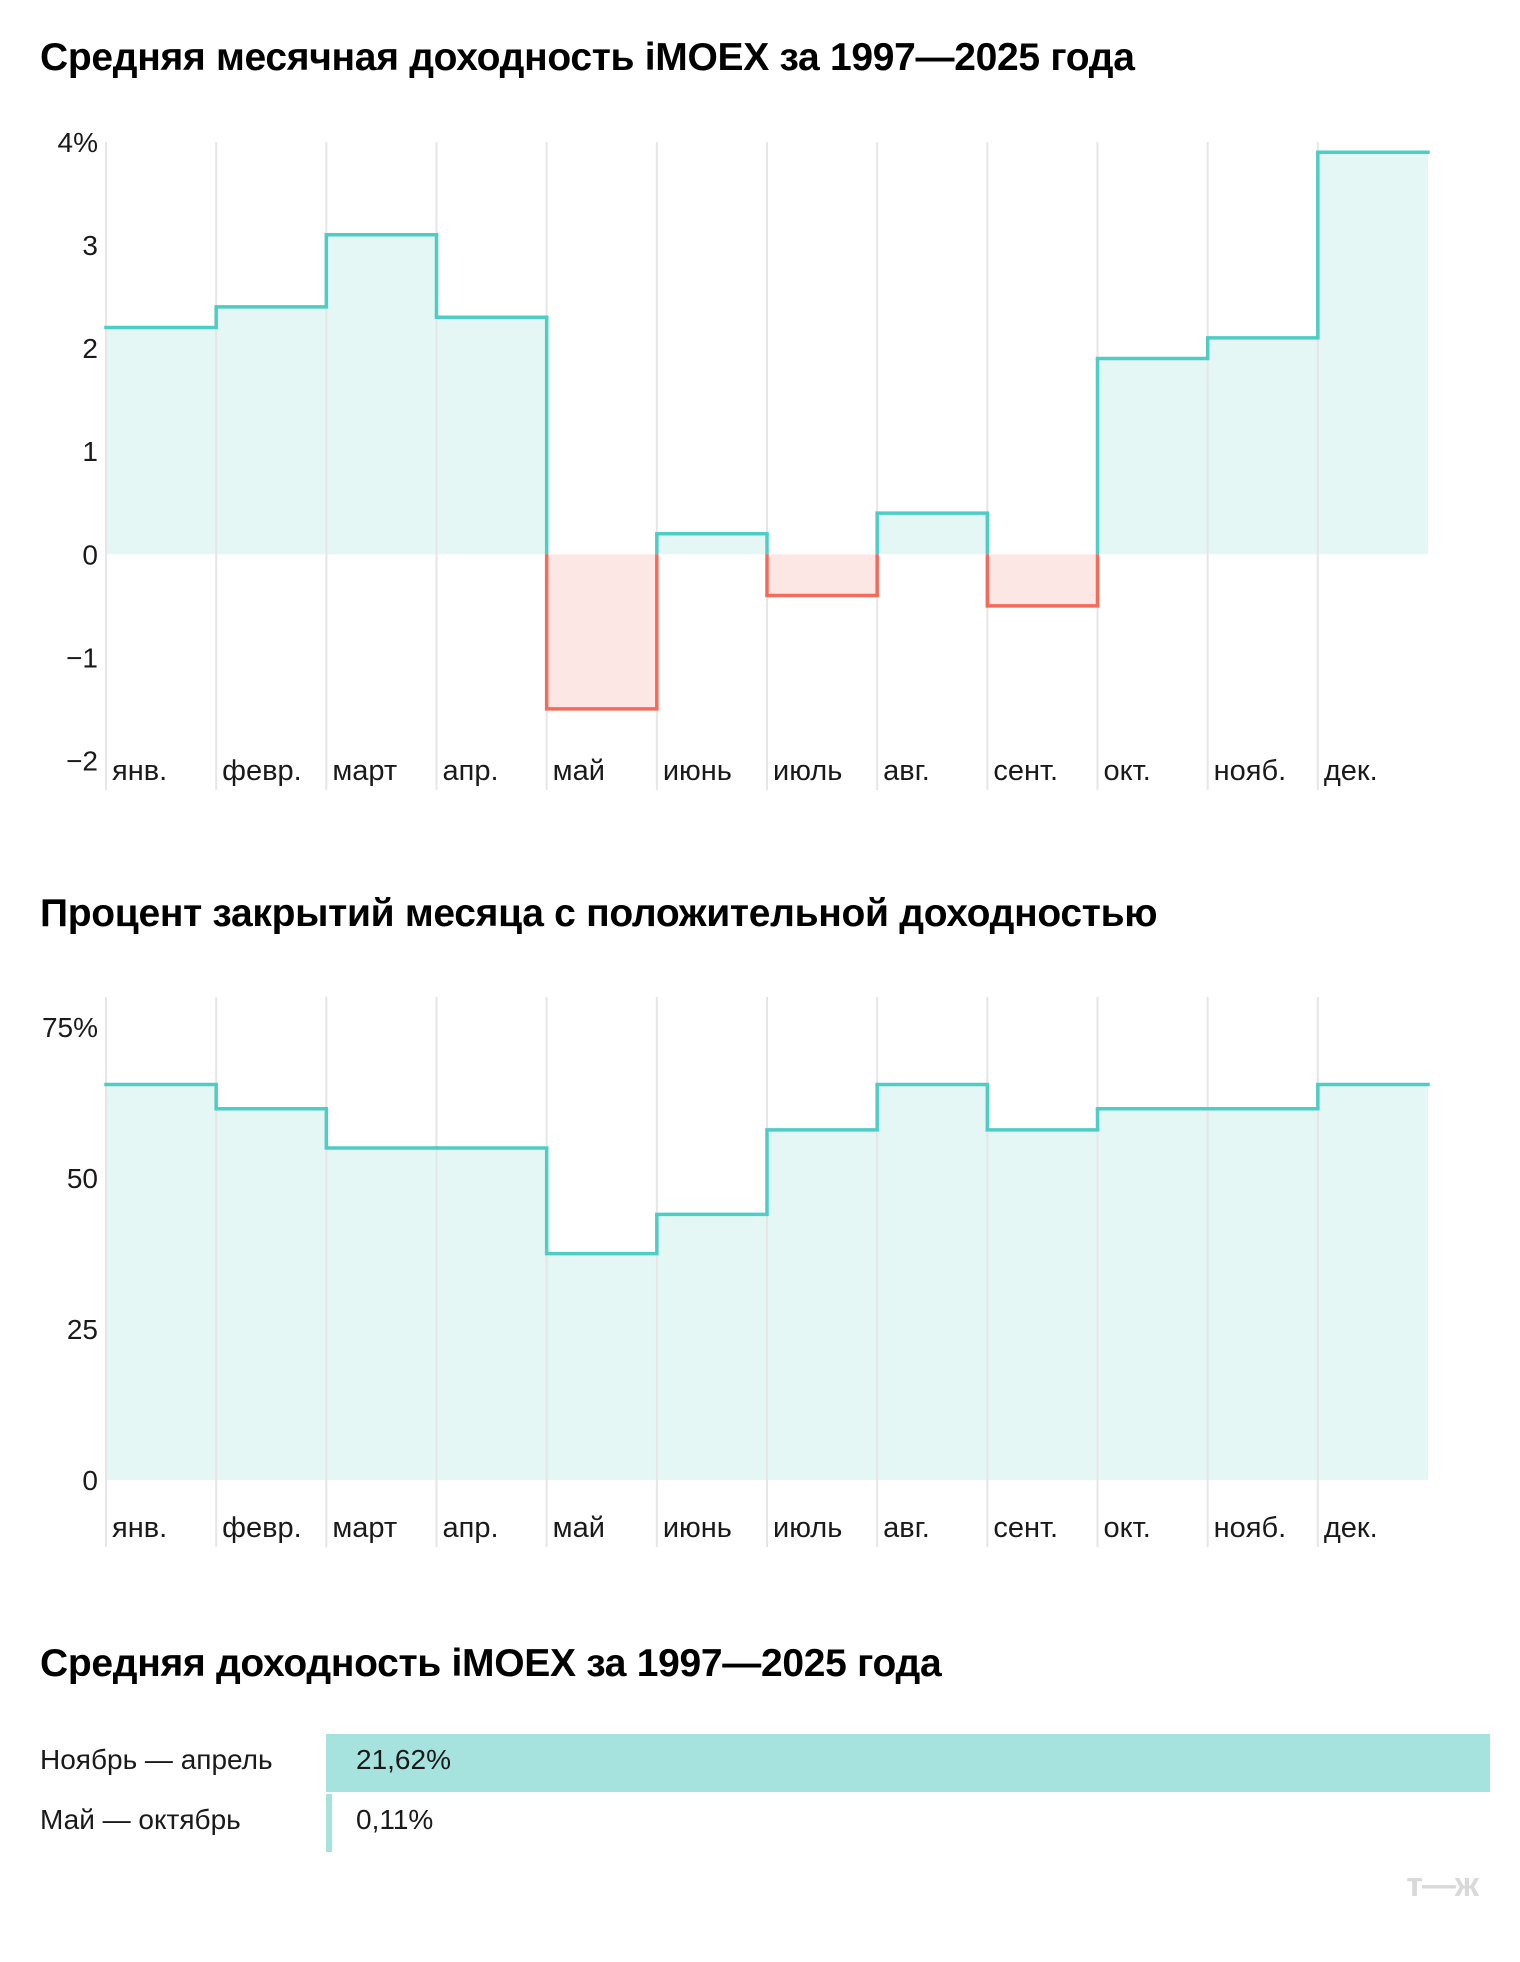  What do you see at coordinates (82, 760) in the screenshot?
I see `y-tick-label: −2` at bounding box center [82, 760].